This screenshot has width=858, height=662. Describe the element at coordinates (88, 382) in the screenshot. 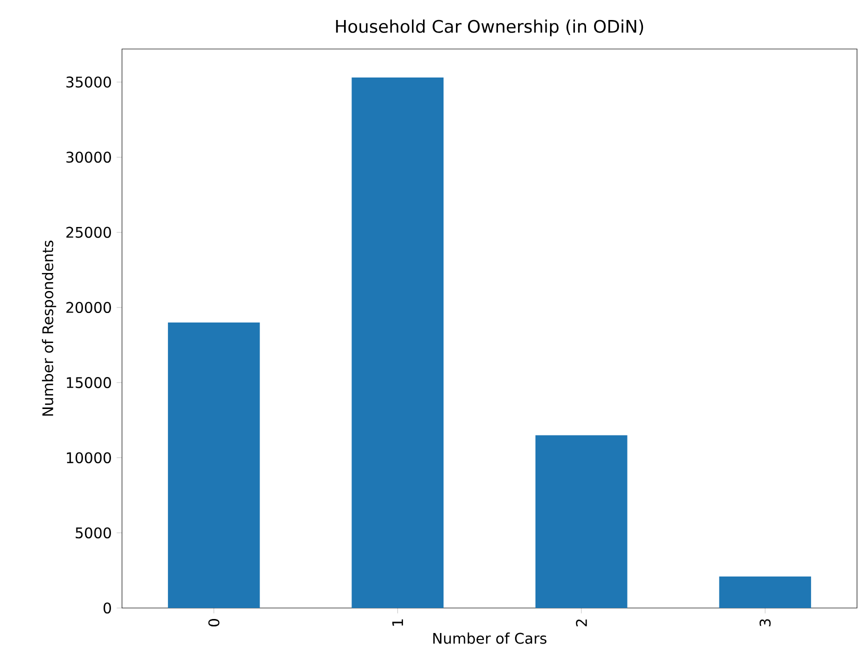

I see `y-tick-label: 15000` at that location.